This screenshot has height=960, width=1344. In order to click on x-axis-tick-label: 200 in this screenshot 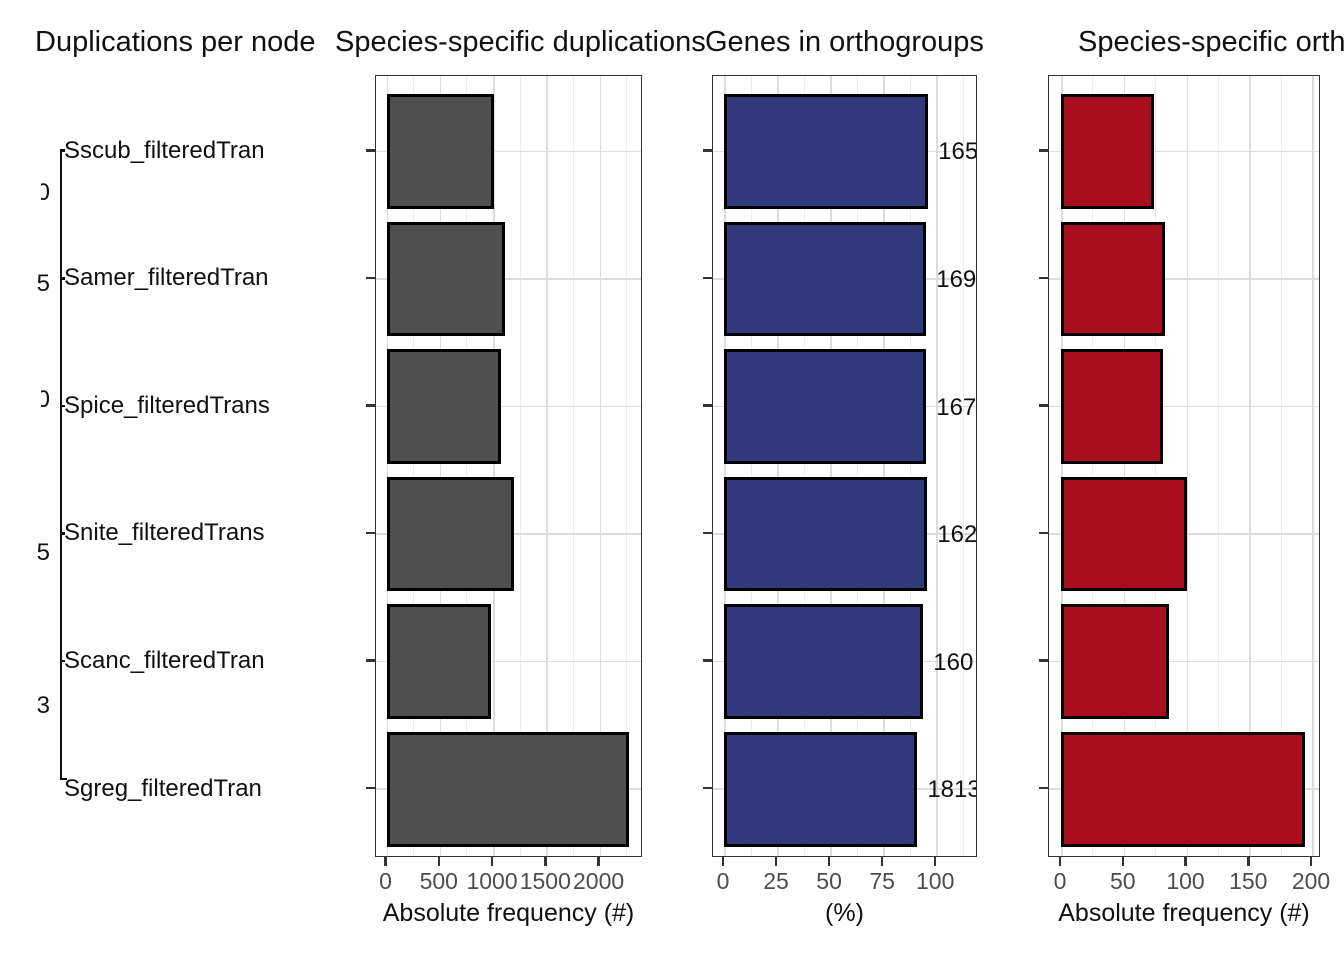, I will do `click(1311, 881)`.